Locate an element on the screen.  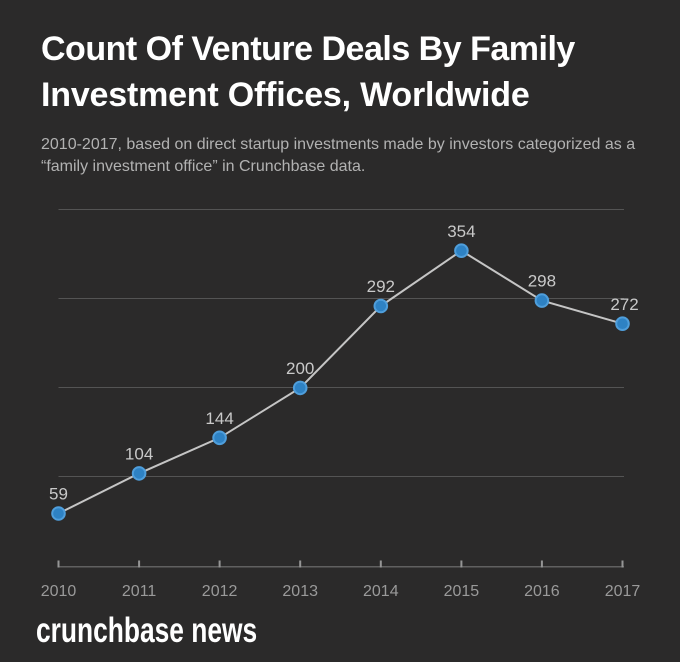
svg-text: 59 is located at coordinates (58, 494).